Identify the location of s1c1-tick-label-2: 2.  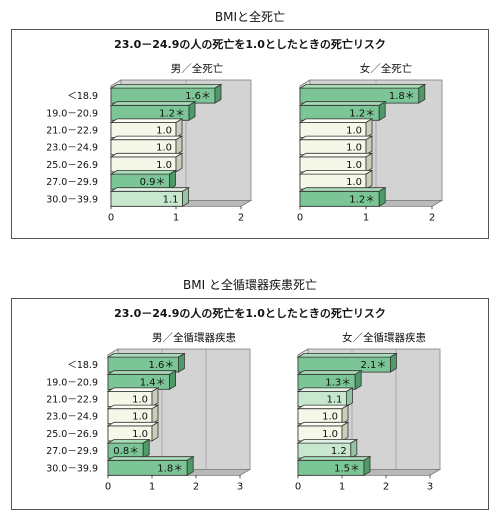
(241, 217).